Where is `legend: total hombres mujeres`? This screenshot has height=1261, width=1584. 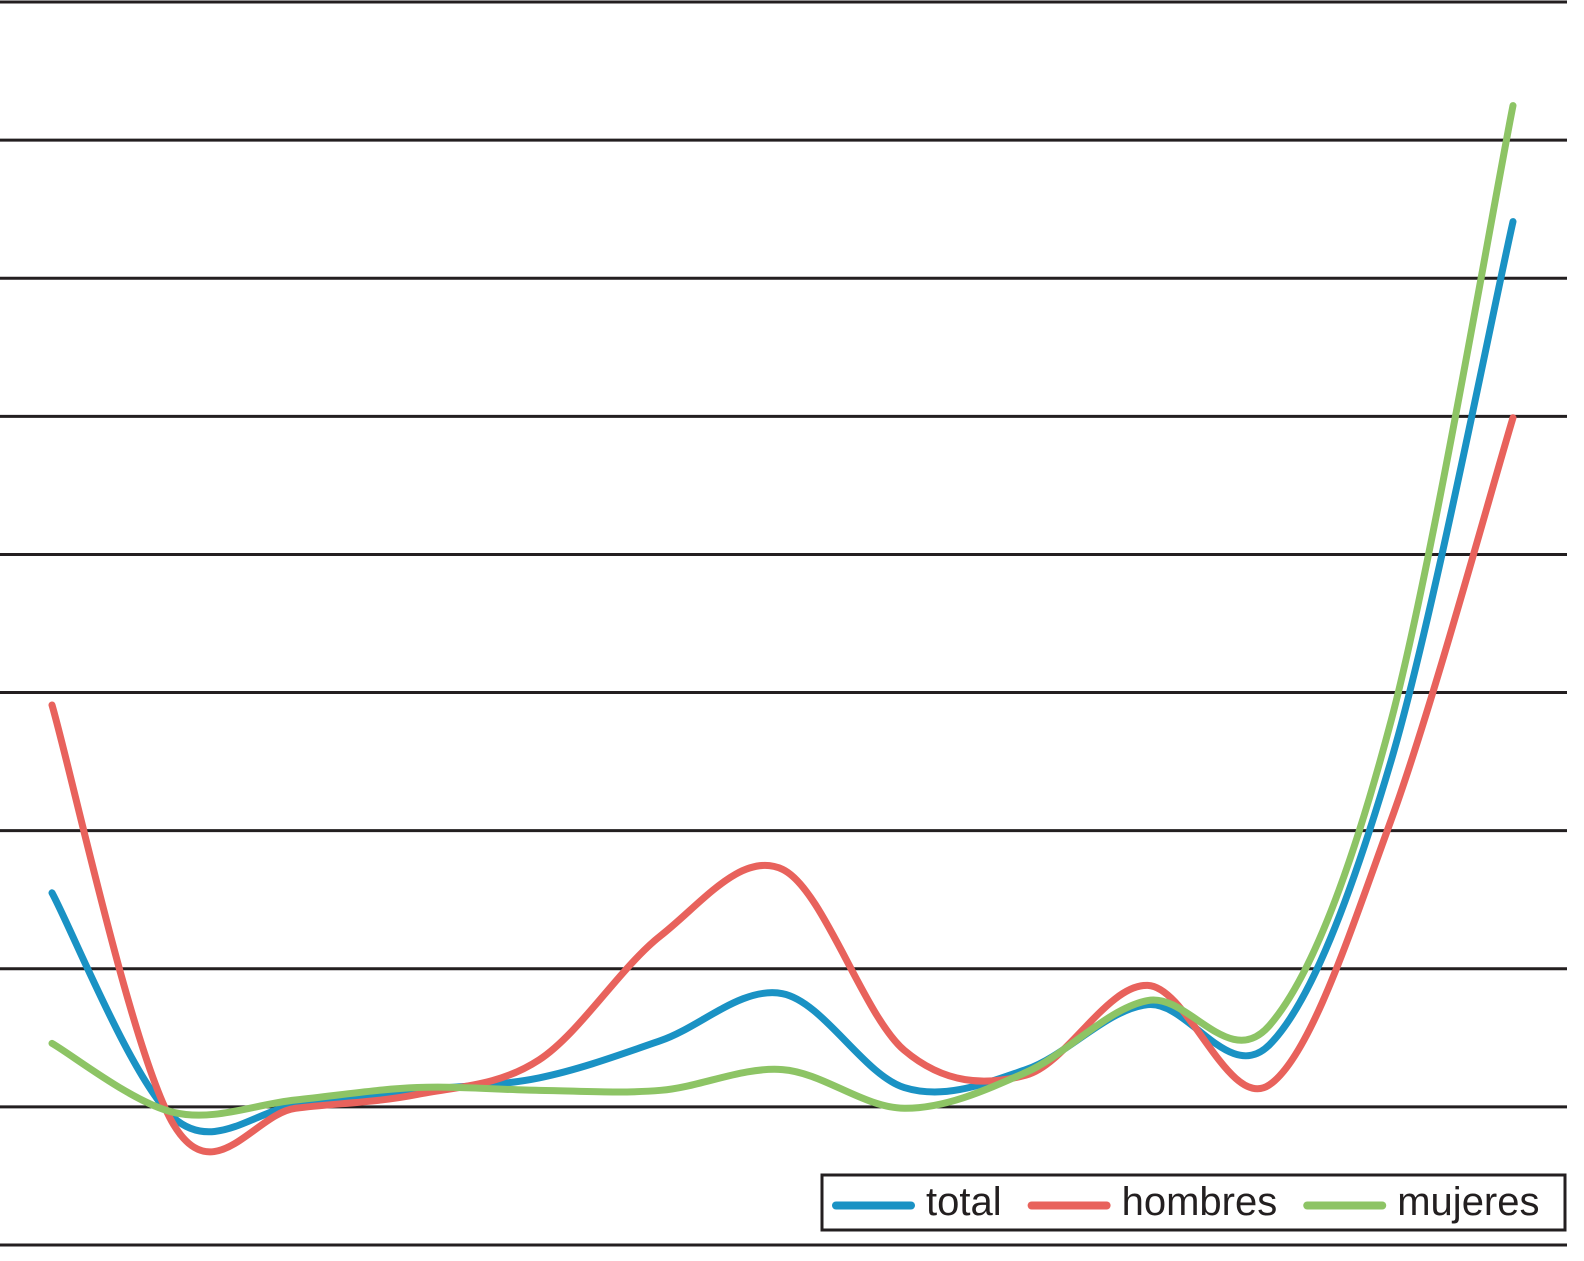
legend: total hombres mujeres is located at coordinates (1193, 1202).